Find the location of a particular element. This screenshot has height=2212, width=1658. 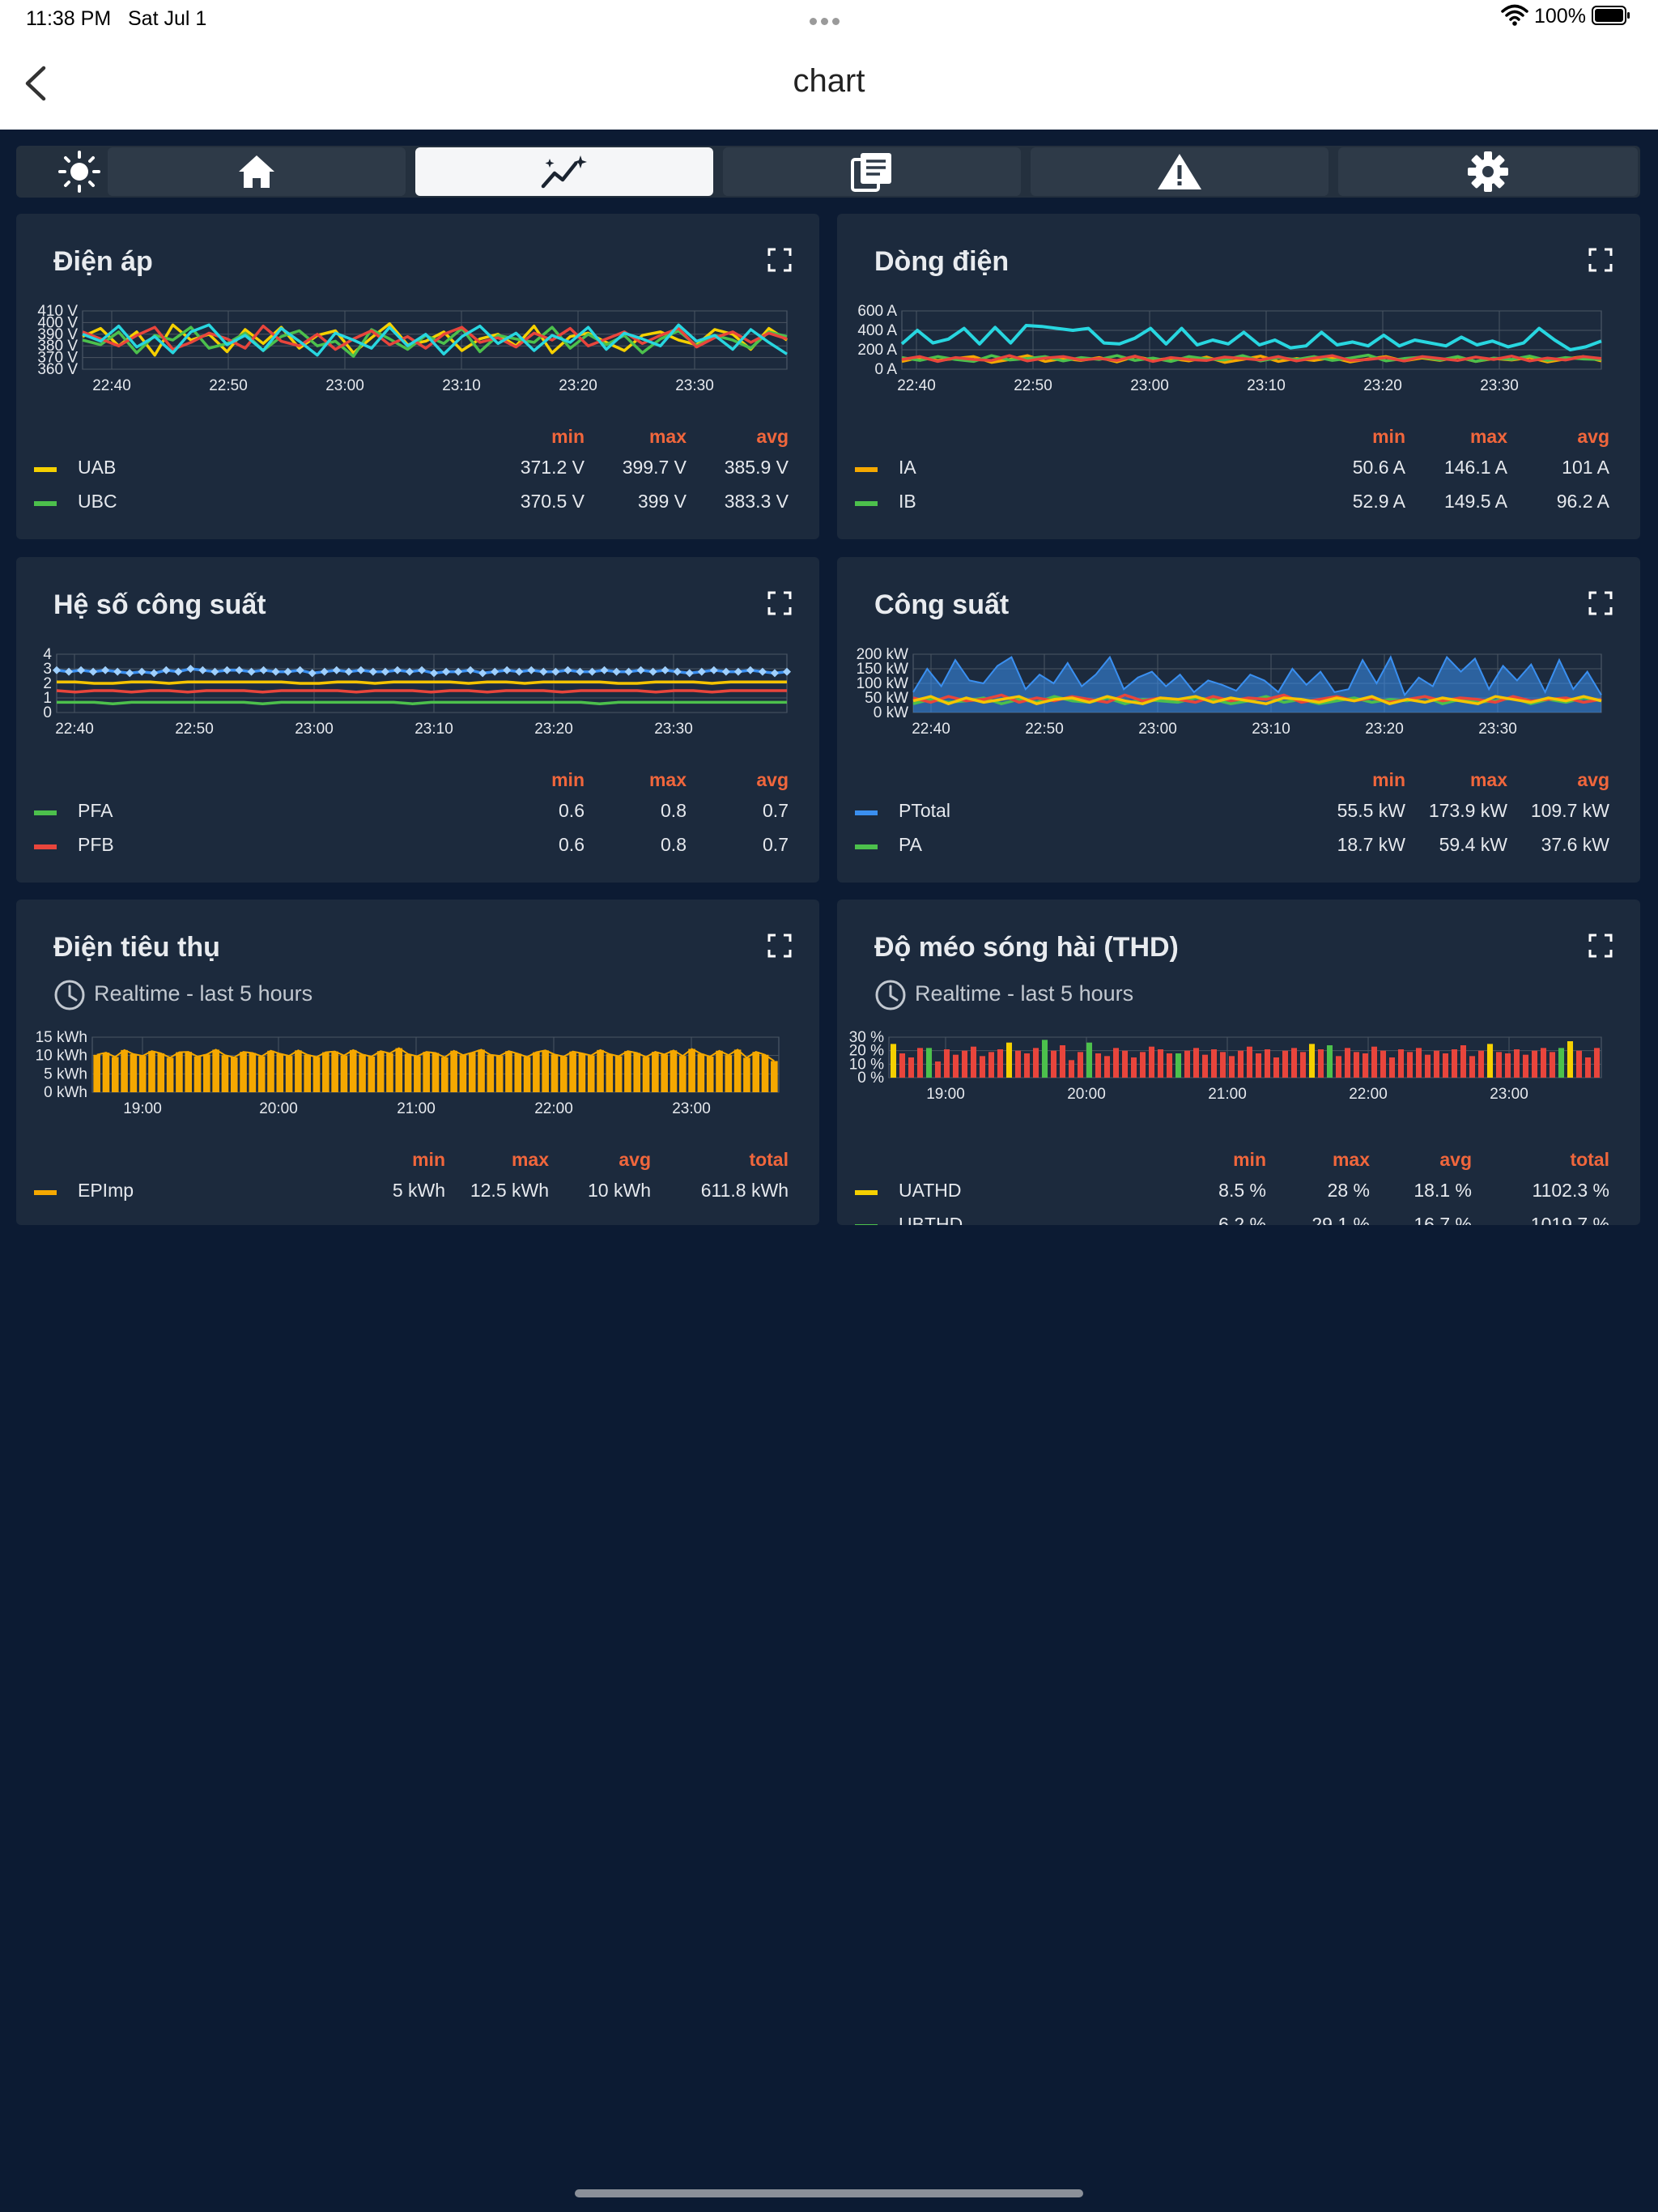

tab-home is located at coordinates (257, 172).